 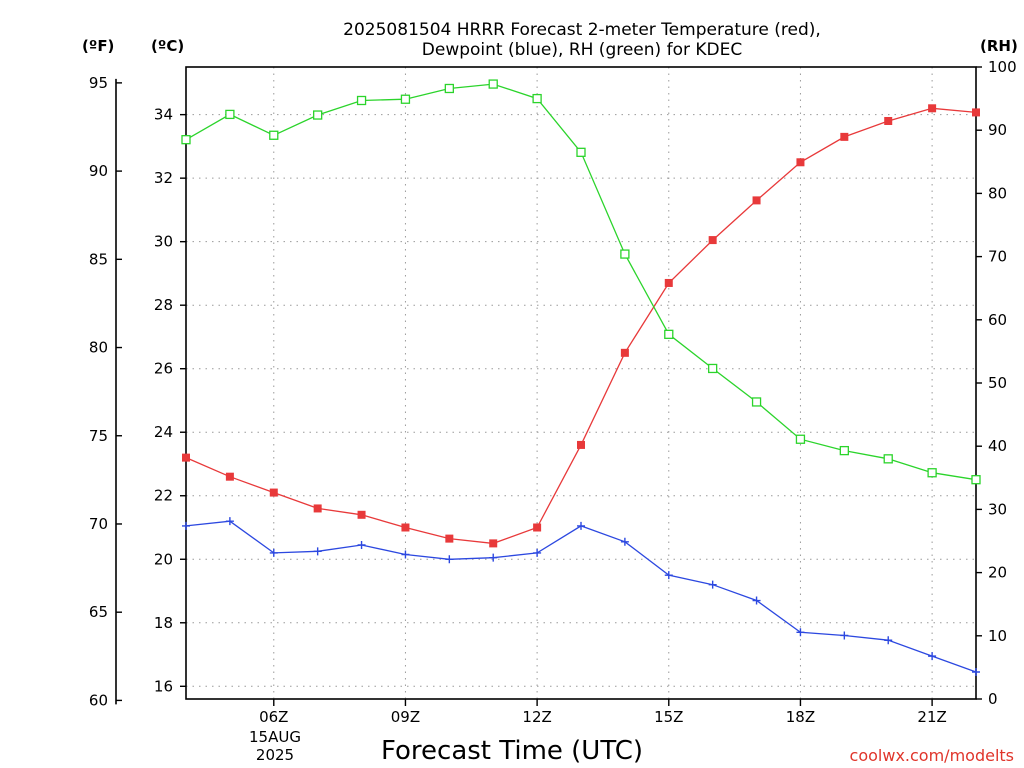 What do you see at coordinates (98, 700) in the screenshot?
I see `fahrenheit-tick-label: 60` at bounding box center [98, 700].